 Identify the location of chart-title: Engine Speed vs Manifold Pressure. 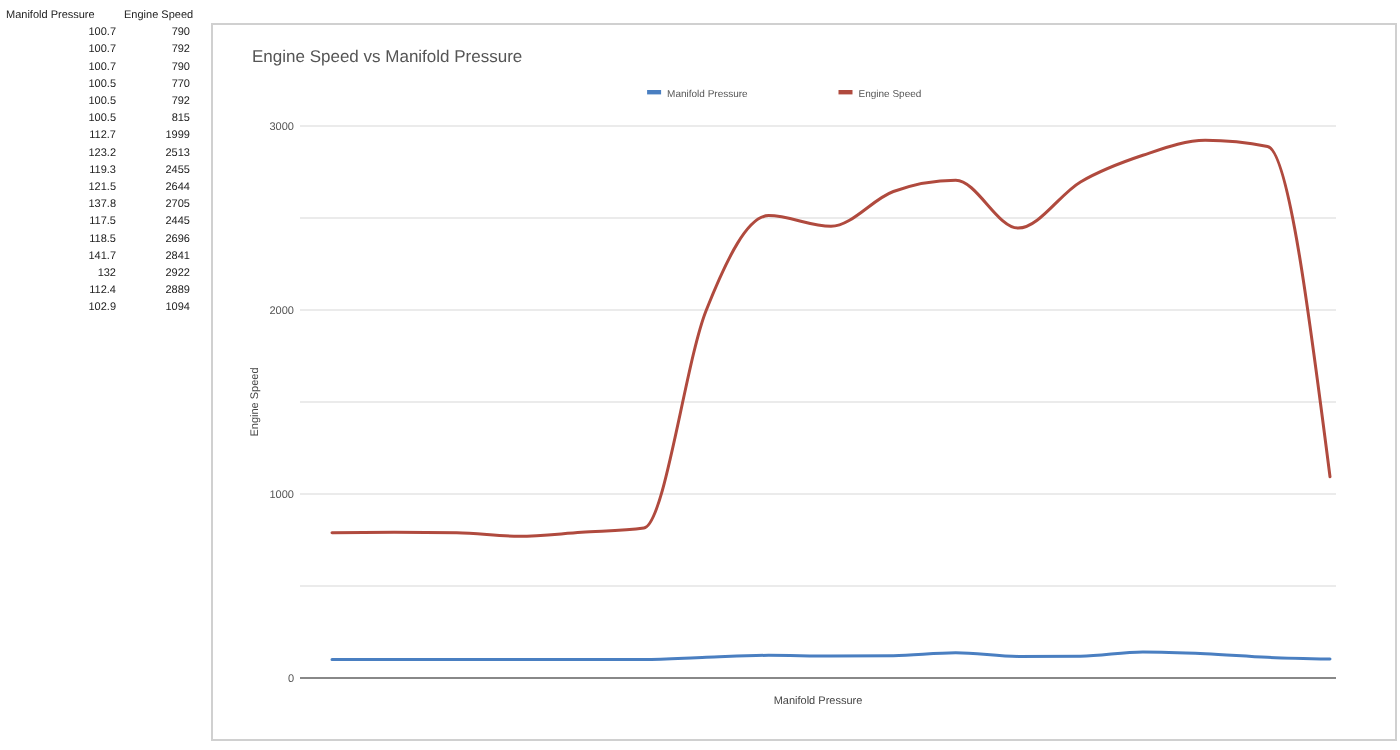
(387, 56).